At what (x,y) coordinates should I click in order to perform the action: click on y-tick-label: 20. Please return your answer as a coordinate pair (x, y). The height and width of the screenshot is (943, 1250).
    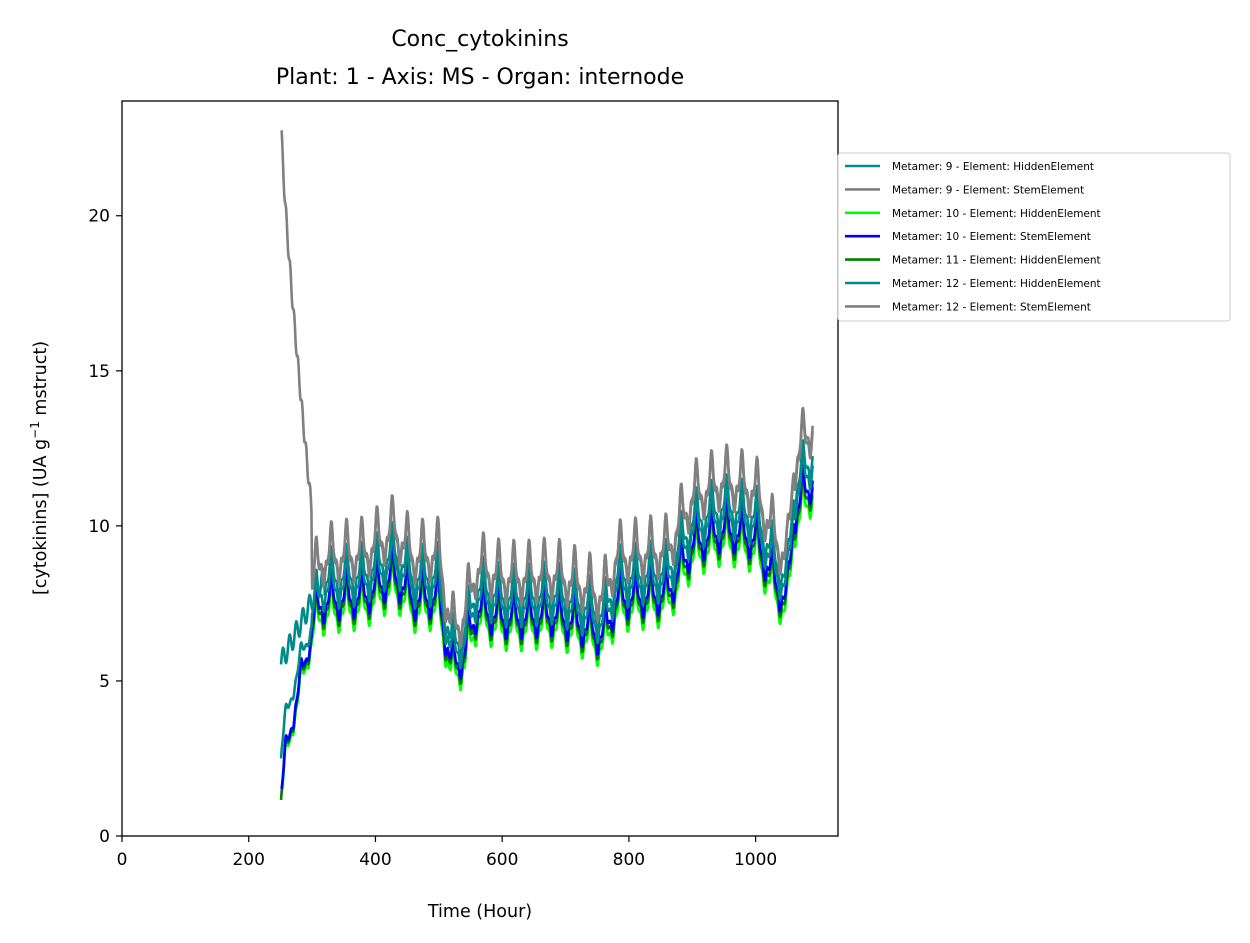
    Looking at the image, I should click on (99, 217).